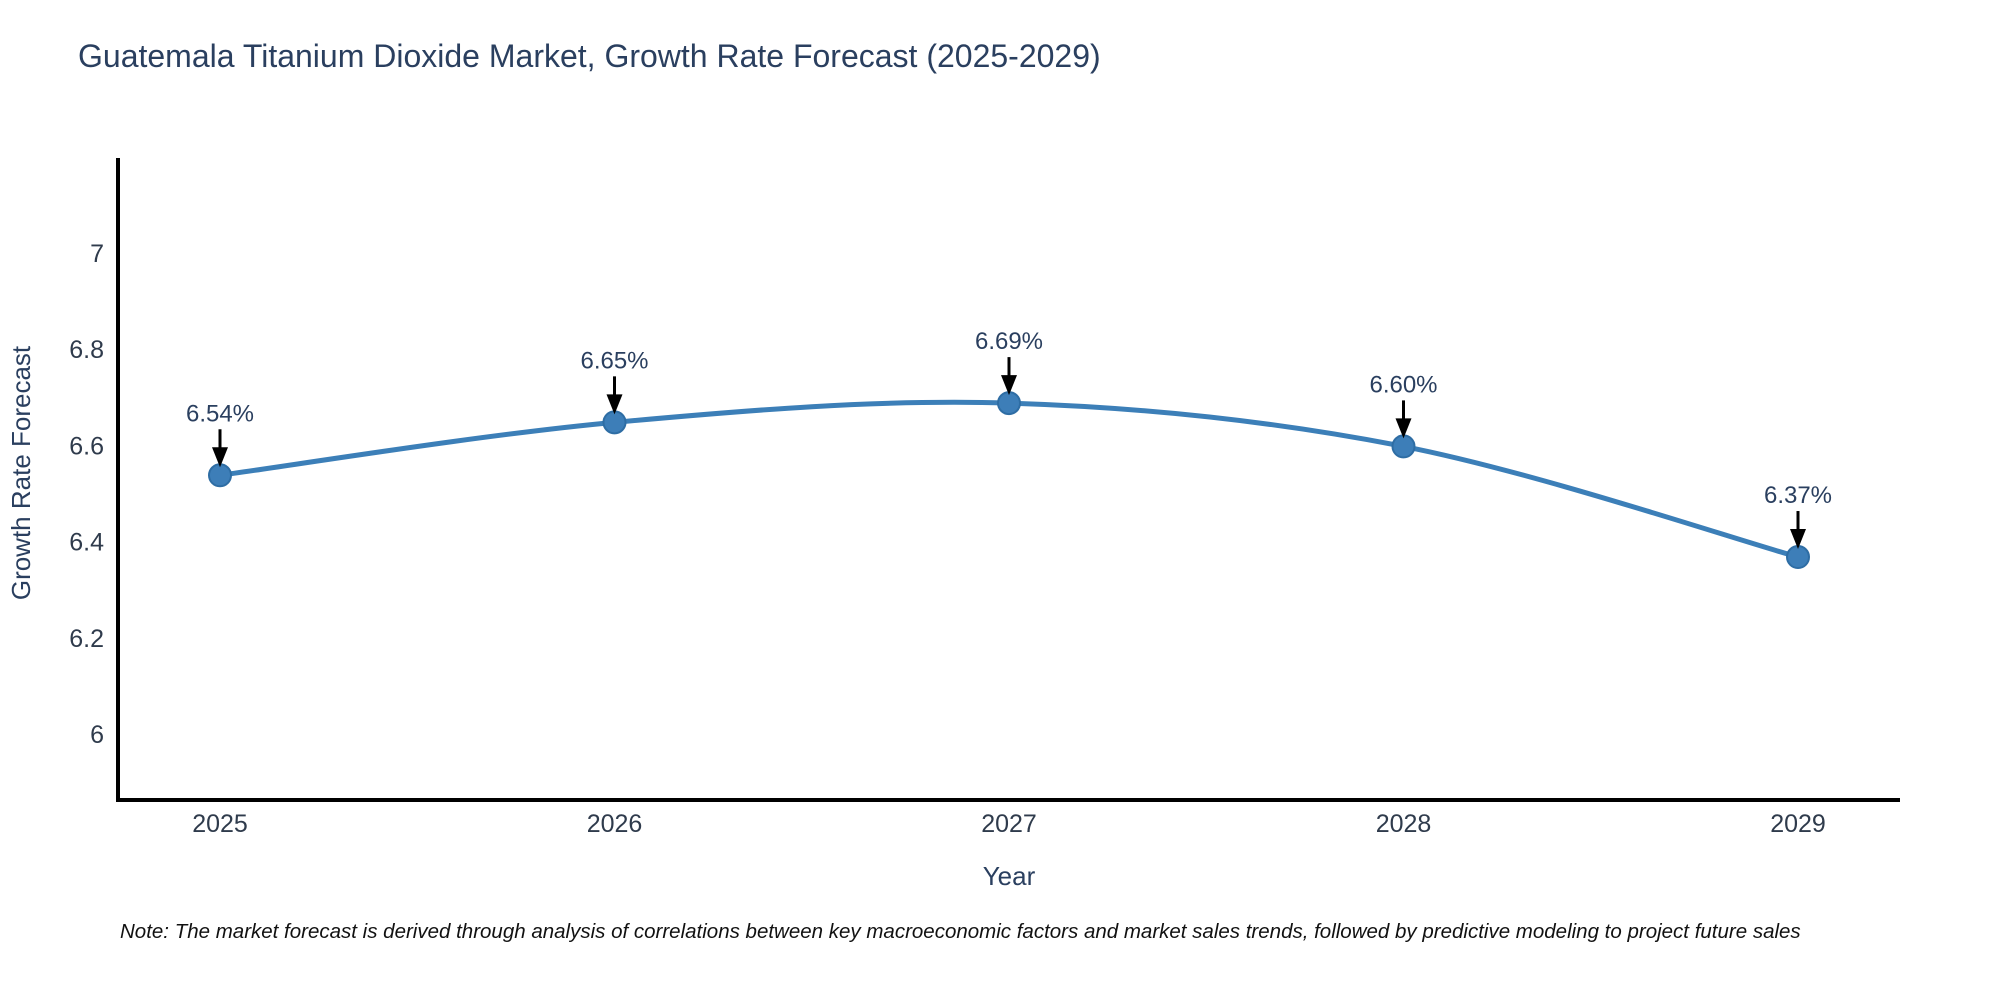 The image size is (2000, 1000). What do you see at coordinates (86, 446) in the screenshot?
I see `y-tick-label: 6.6` at bounding box center [86, 446].